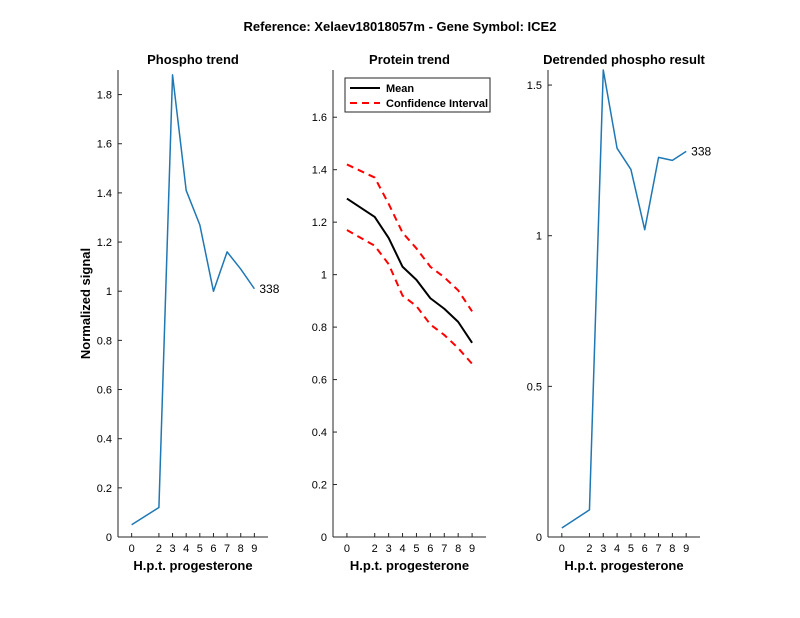 This screenshot has width=800, height=618. I want to click on y-tick-label: 1.8, so click(104, 96).